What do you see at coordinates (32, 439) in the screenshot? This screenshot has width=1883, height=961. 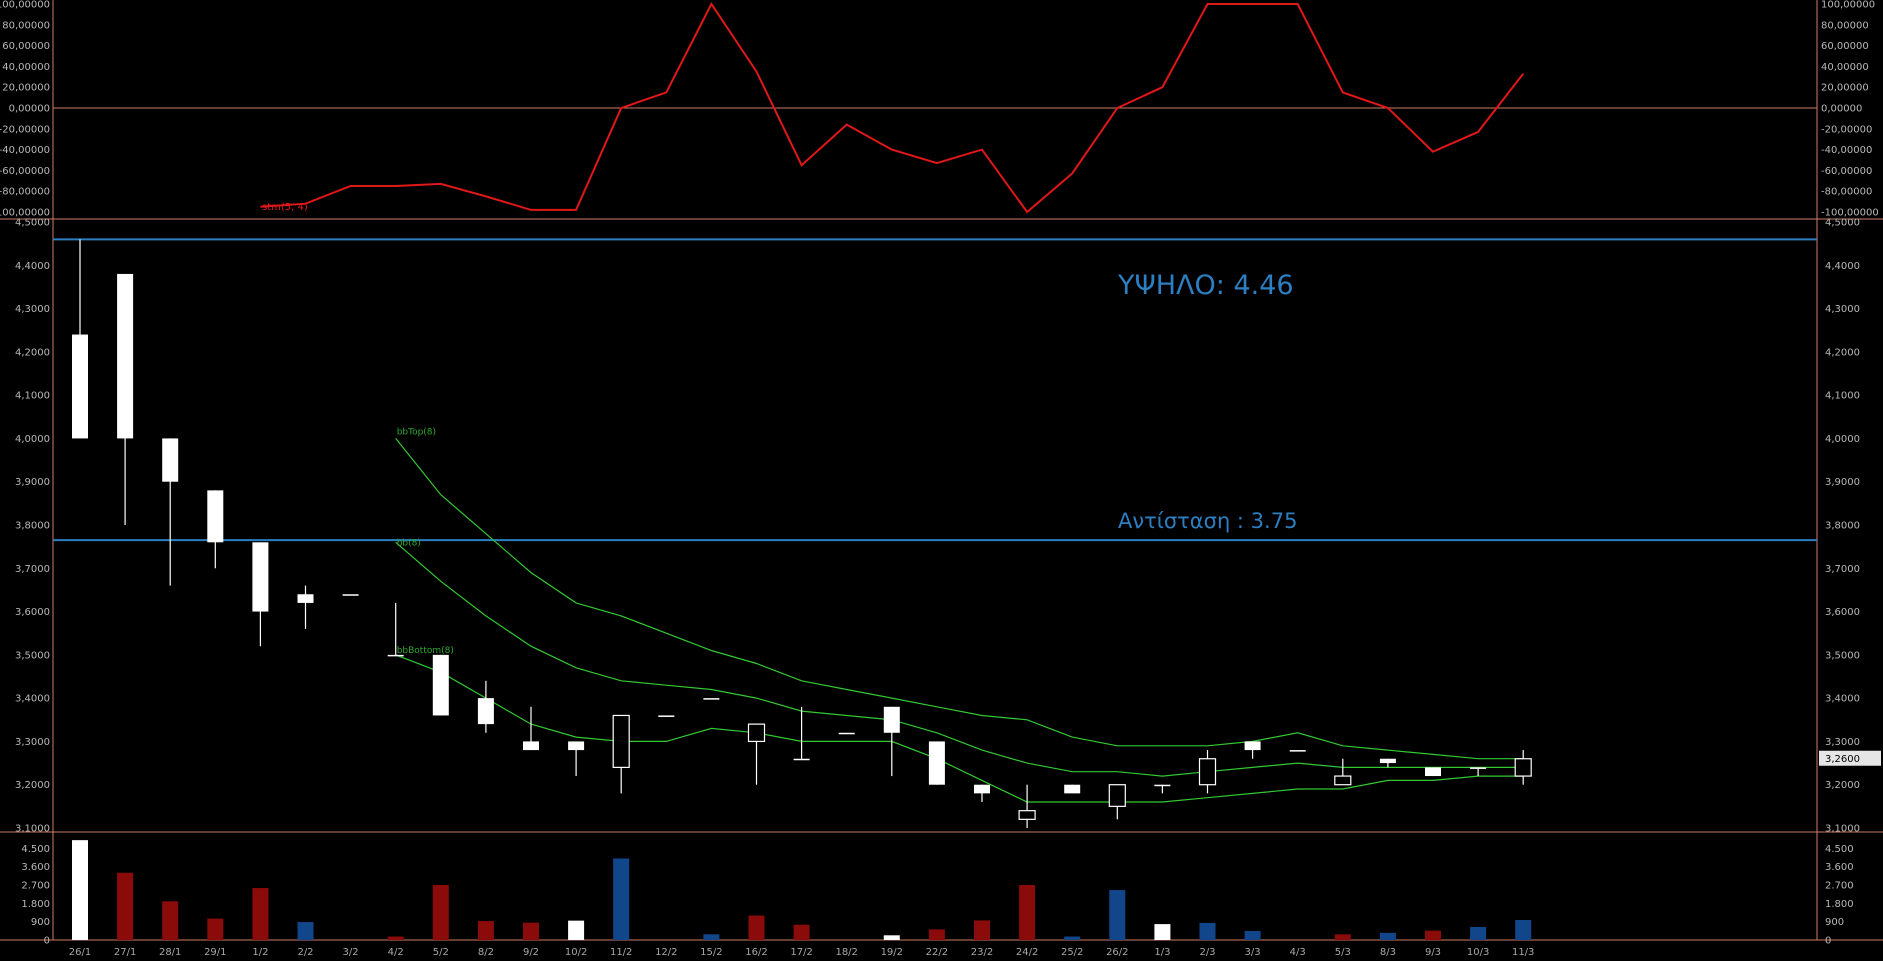 I see `price-tick-label-left: 4,0000` at bounding box center [32, 439].